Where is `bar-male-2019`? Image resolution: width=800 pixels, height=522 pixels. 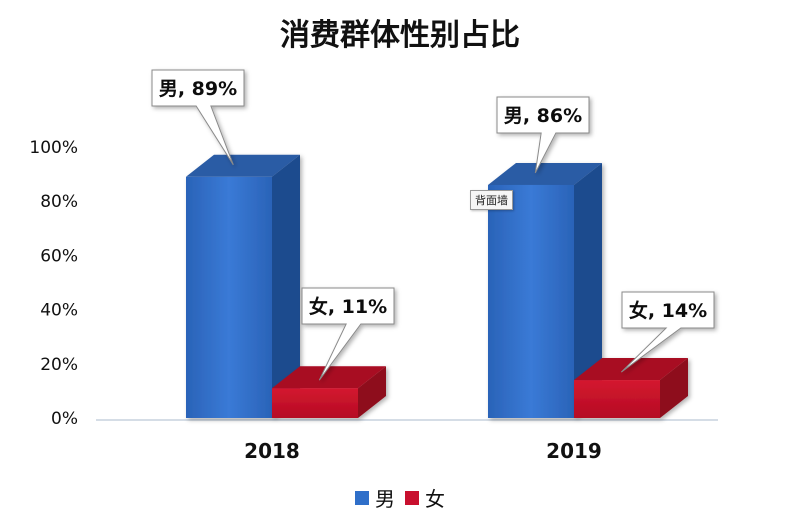
bar-male-2019 is located at coordinates (545, 290).